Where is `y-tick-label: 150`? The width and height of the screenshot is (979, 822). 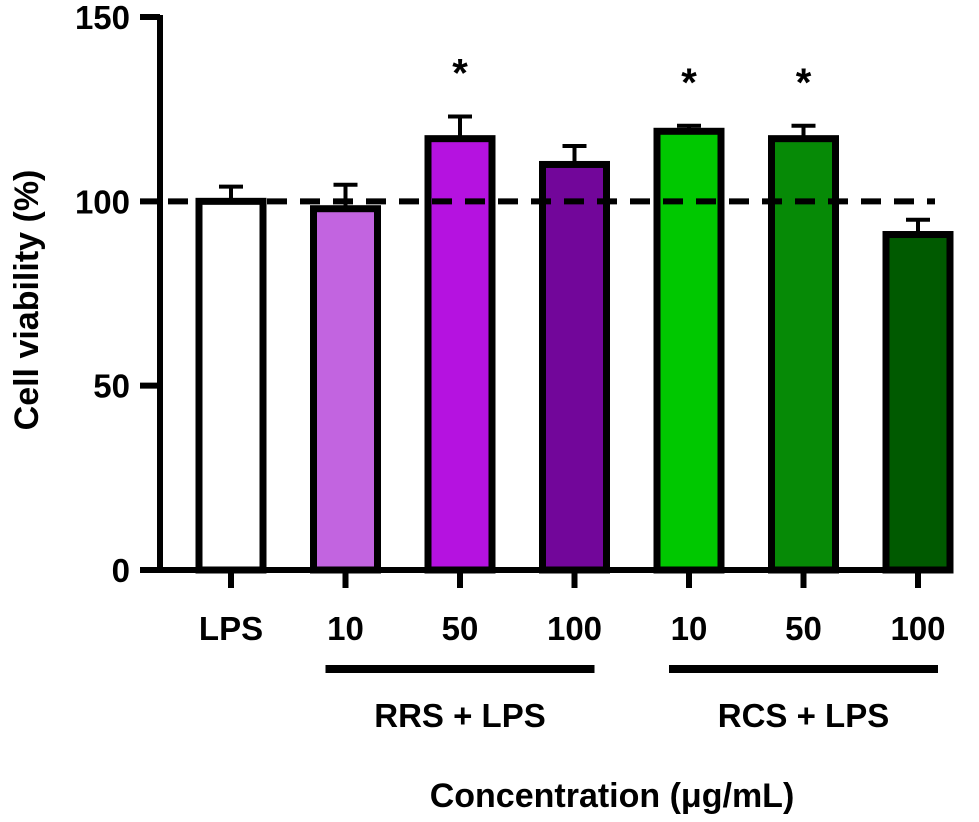
y-tick-label: 150 is located at coordinates (102, 18).